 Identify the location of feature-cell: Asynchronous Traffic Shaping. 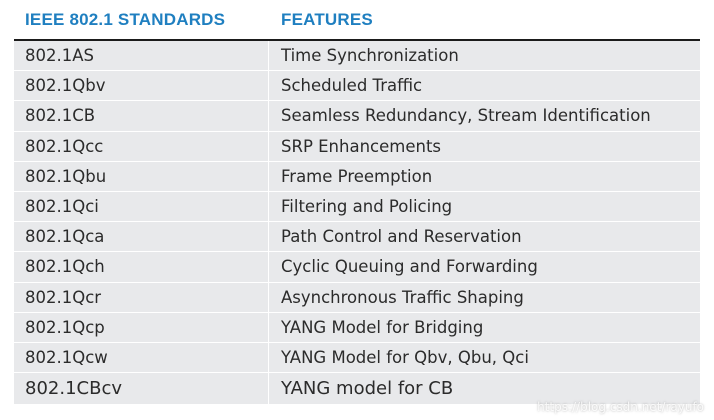
(402, 297).